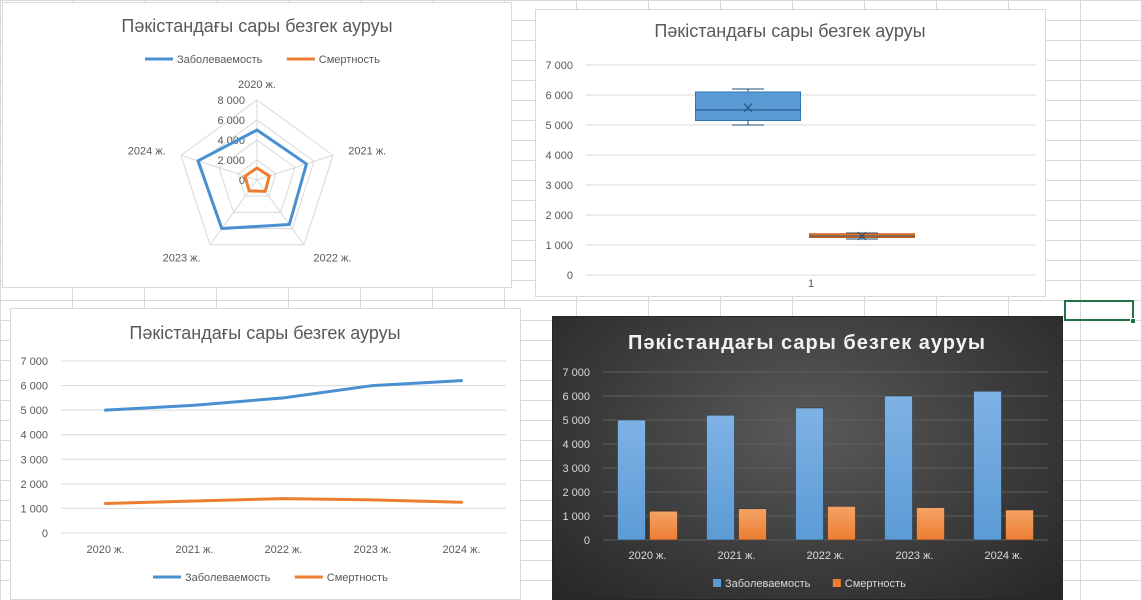  Describe the element at coordinates (811, 284) in the screenshot. I see `x-tick-label: 1` at that location.